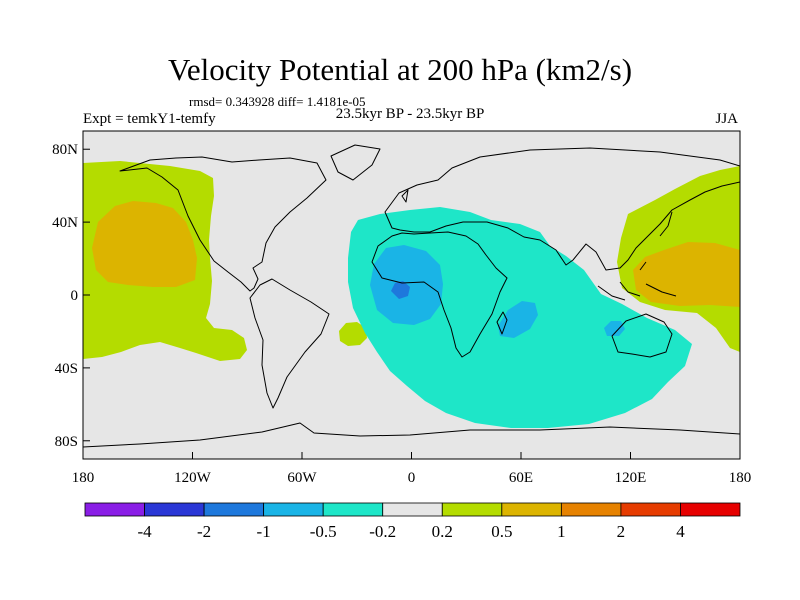 The image size is (800, 600). What do you see at coordinates (521, 478) in the screenshot?
I see `lon-tick-label: 60E` at bounding box center [521, 478].